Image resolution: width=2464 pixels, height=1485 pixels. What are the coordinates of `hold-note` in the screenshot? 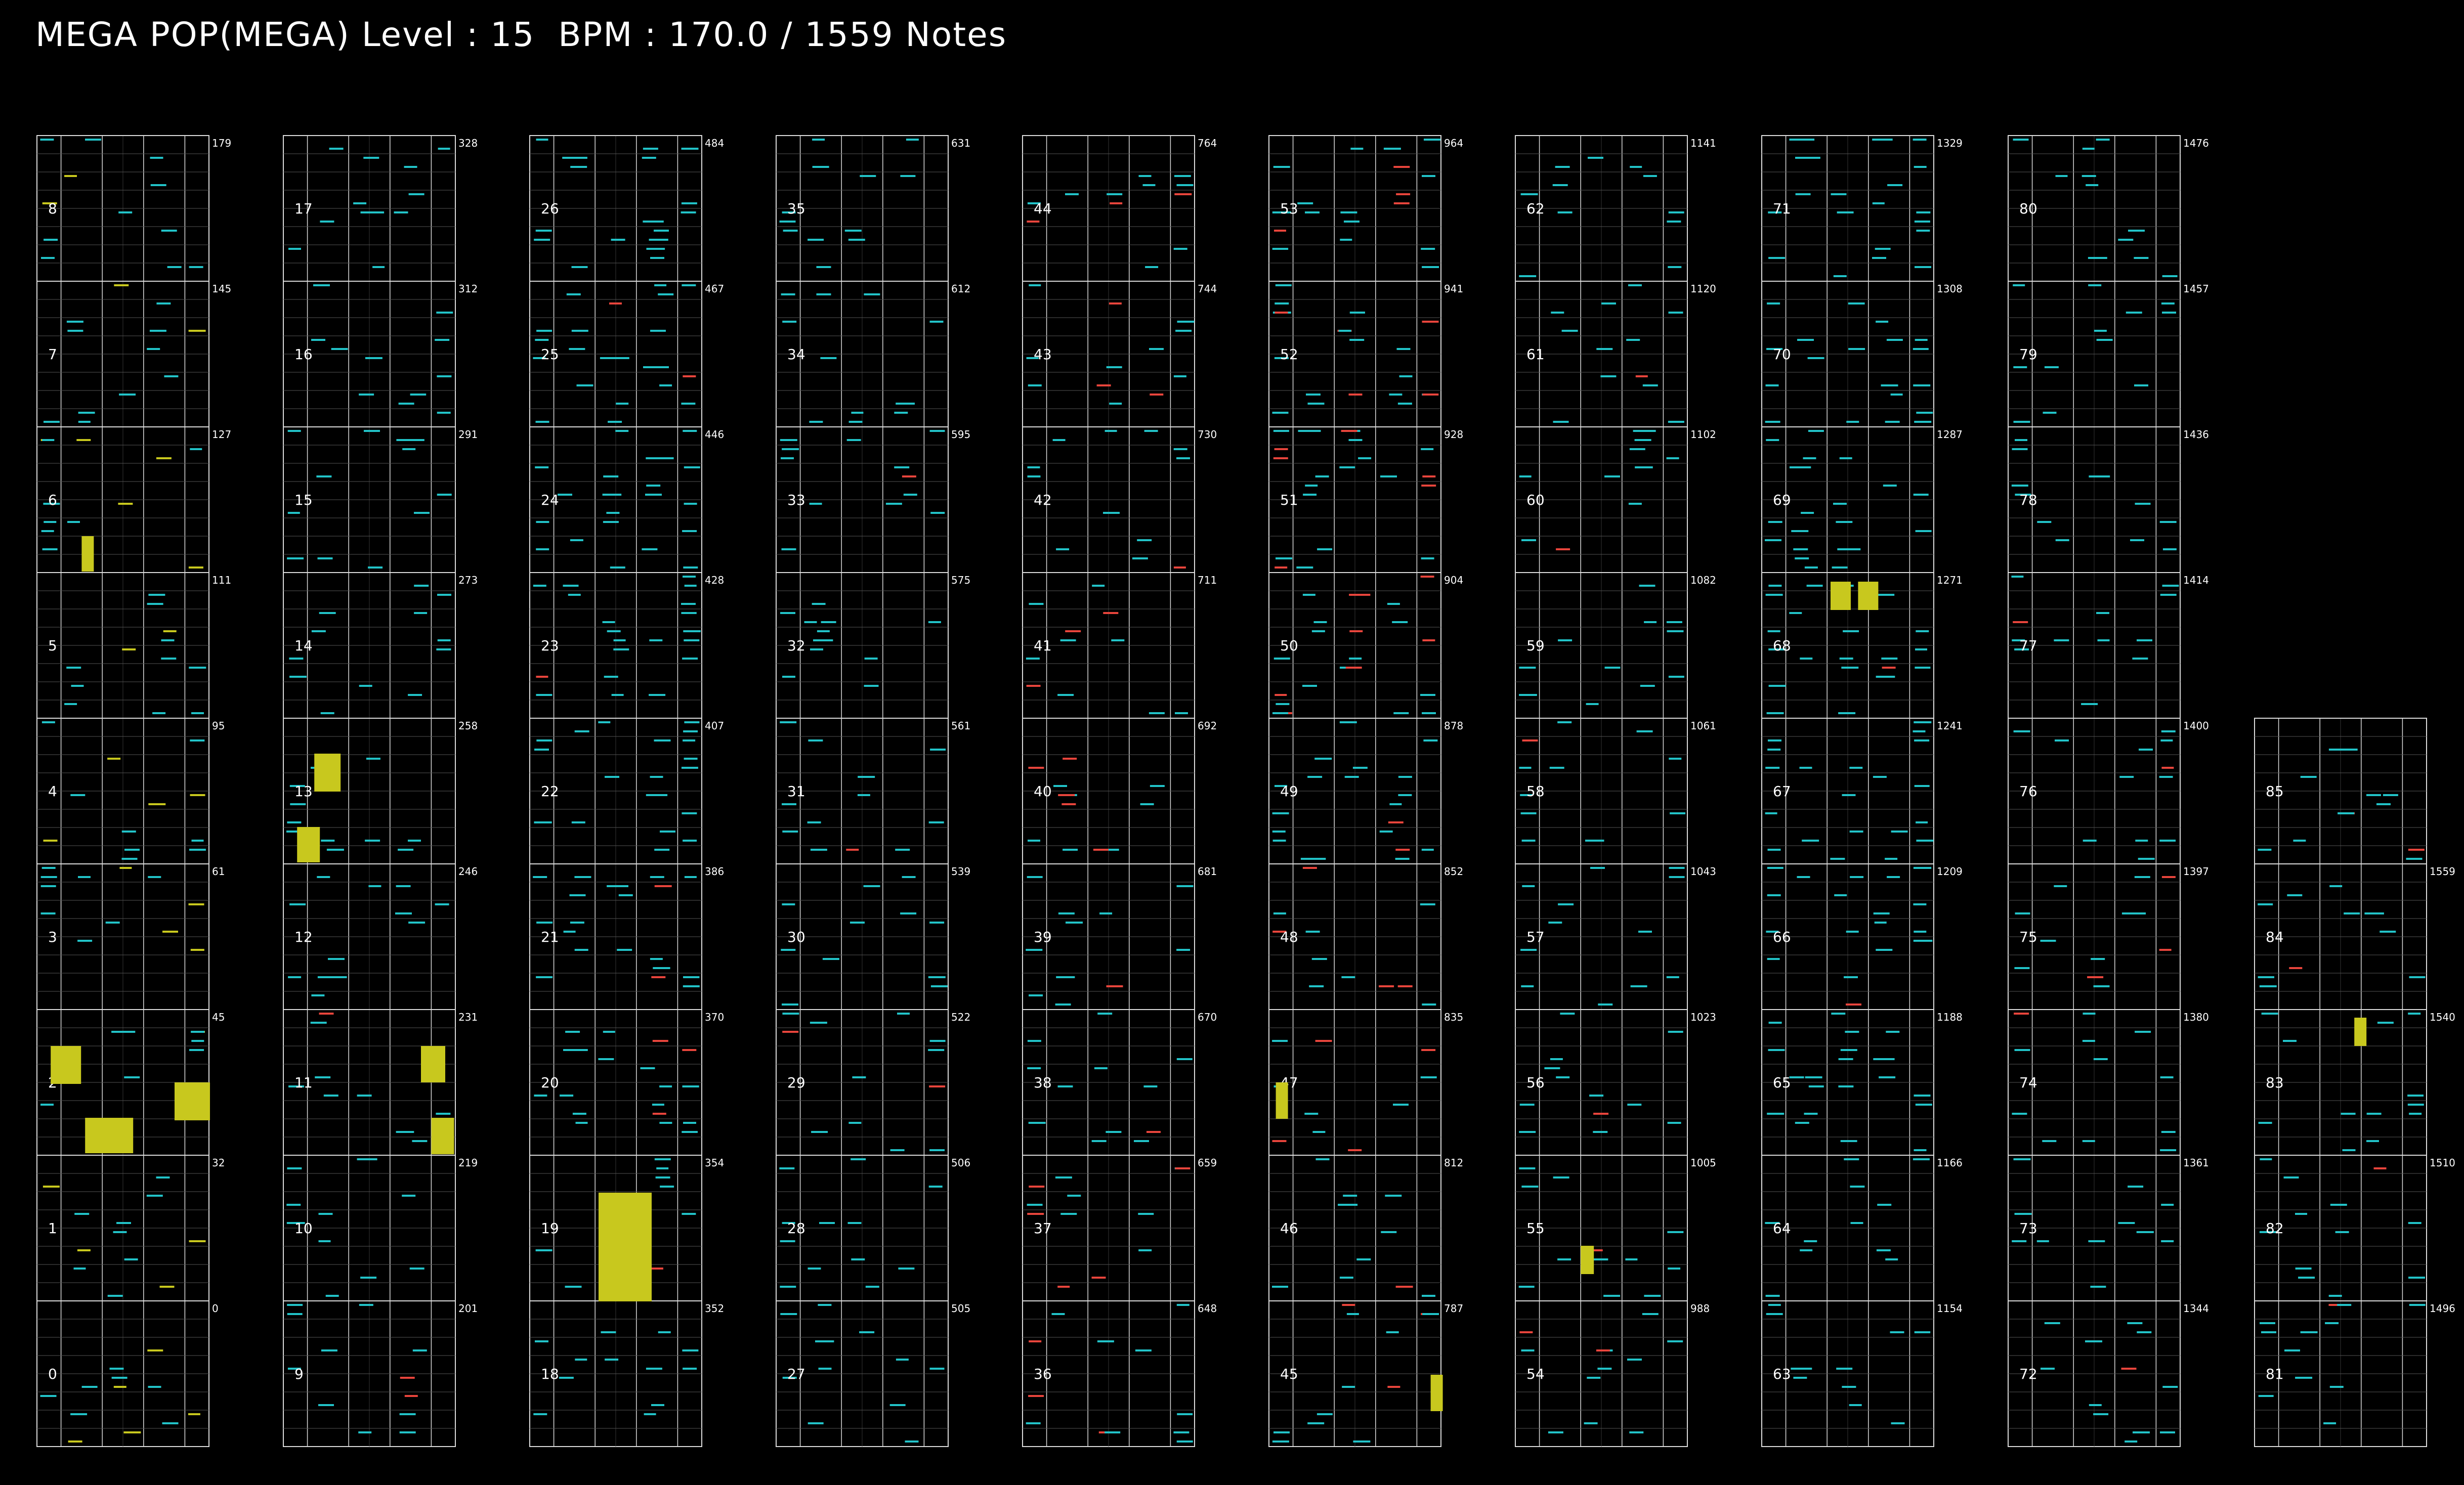 It's located at (1841, 596).